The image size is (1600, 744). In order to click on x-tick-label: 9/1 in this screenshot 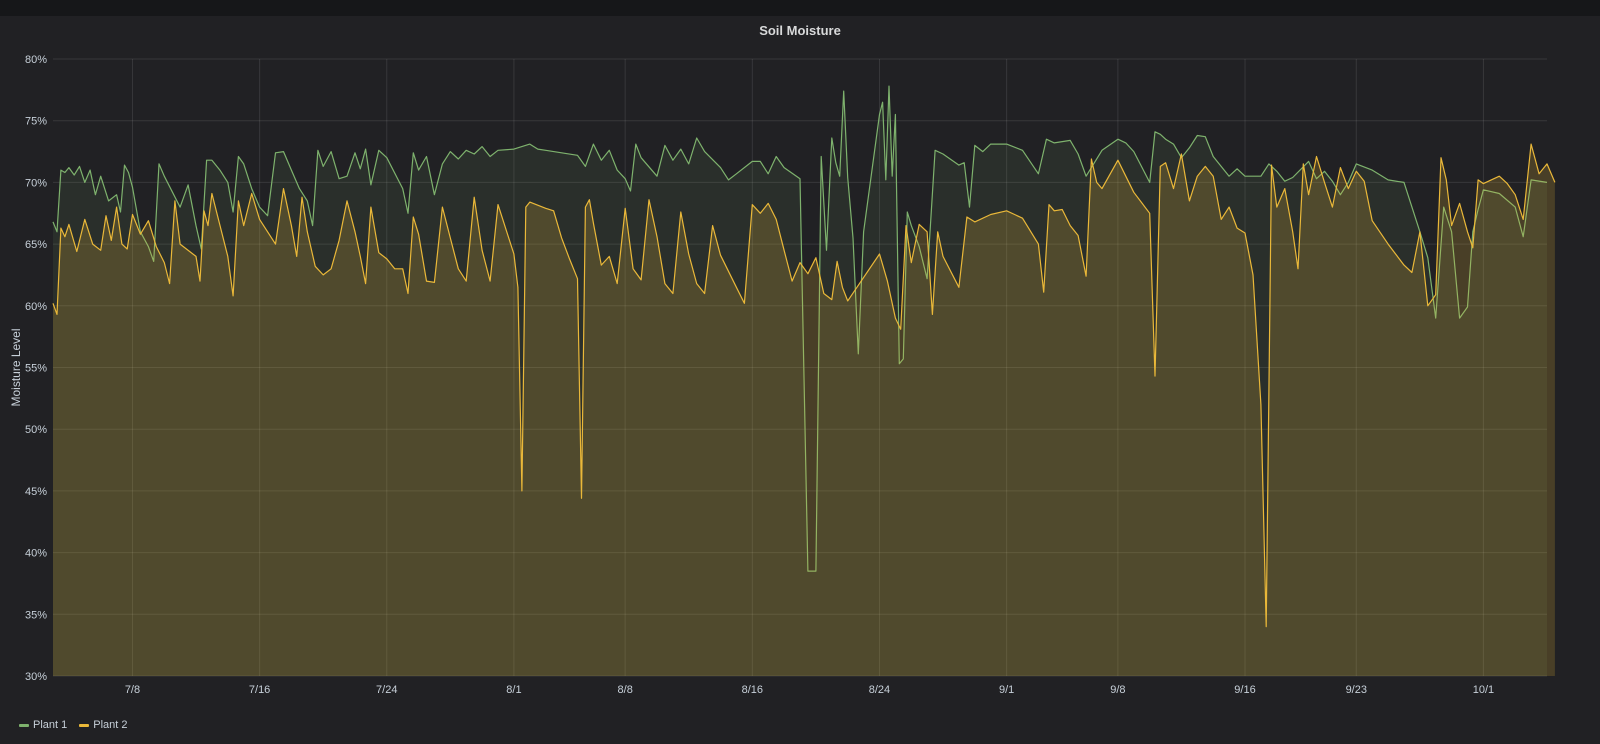, I will do `click(1006, 690)`.